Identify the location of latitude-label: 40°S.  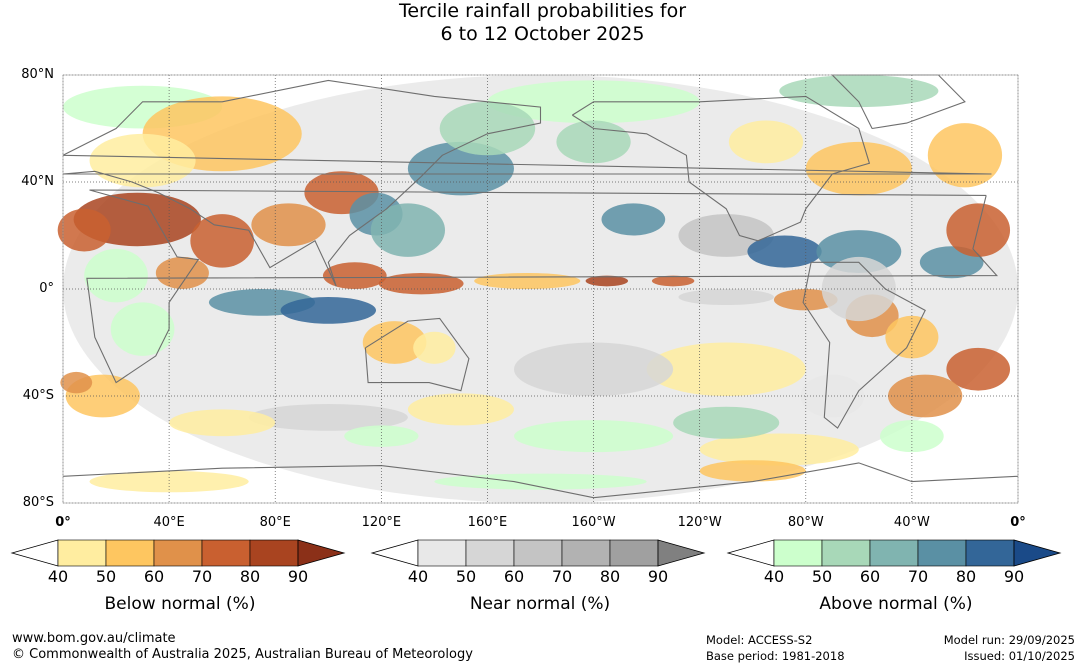
(38, 395).